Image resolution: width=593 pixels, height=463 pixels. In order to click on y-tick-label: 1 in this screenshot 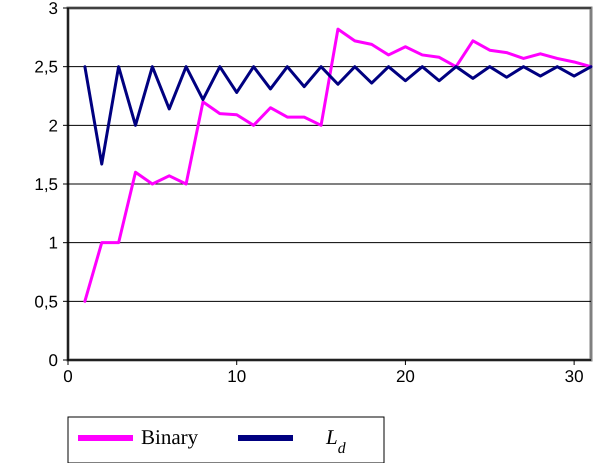, I will do `click(53, 243)`.